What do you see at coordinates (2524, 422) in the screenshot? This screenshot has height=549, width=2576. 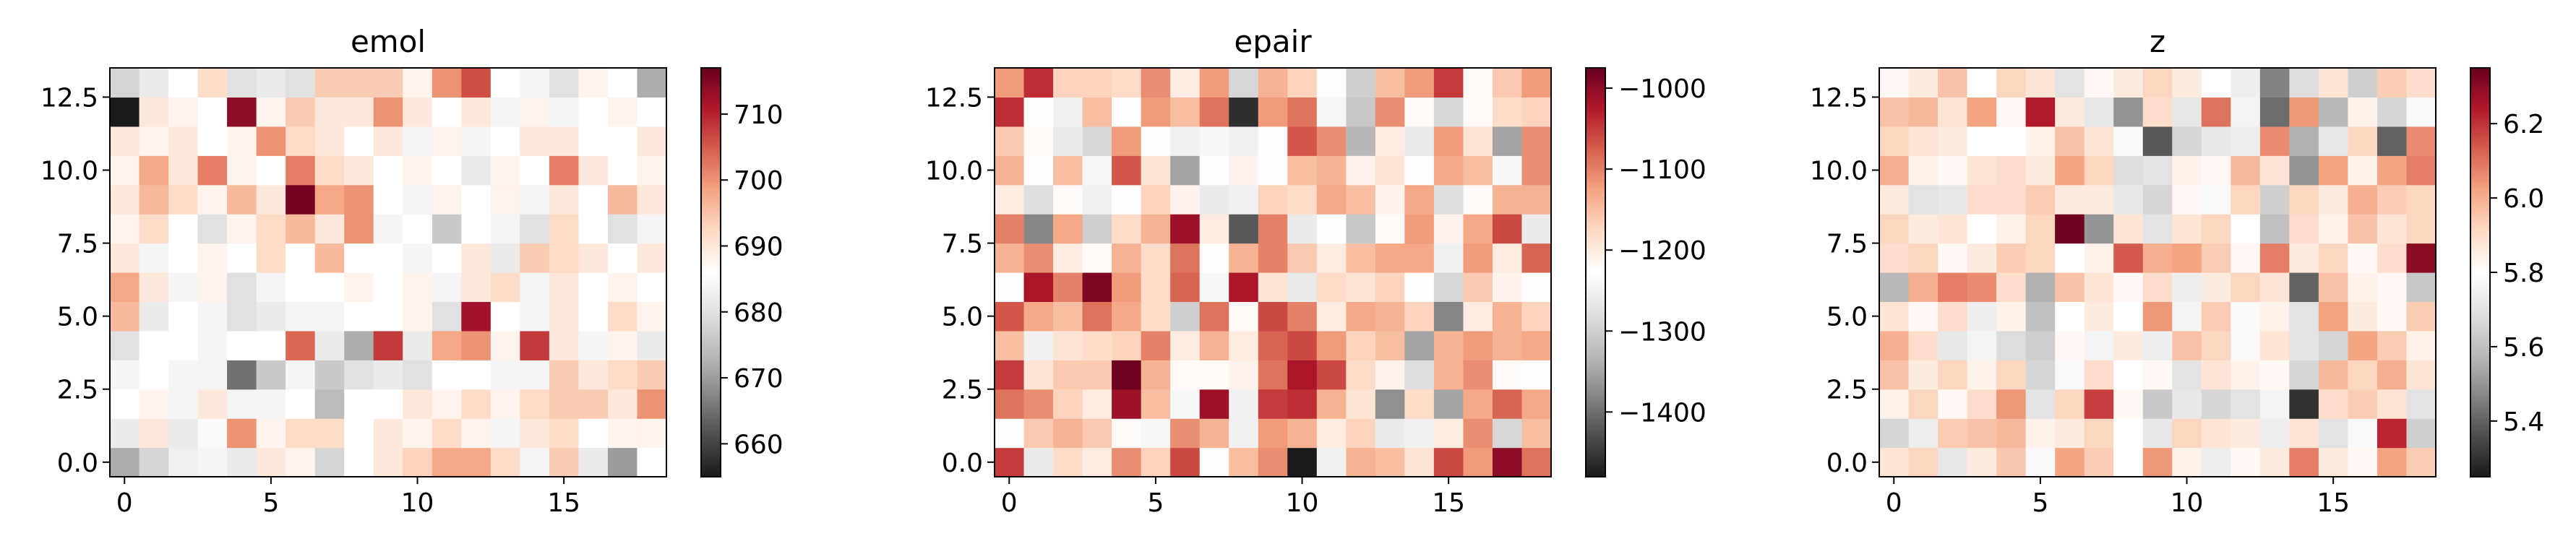 I see `colorbar-tick-label: 5.4` at bounding box center [2524, 422].